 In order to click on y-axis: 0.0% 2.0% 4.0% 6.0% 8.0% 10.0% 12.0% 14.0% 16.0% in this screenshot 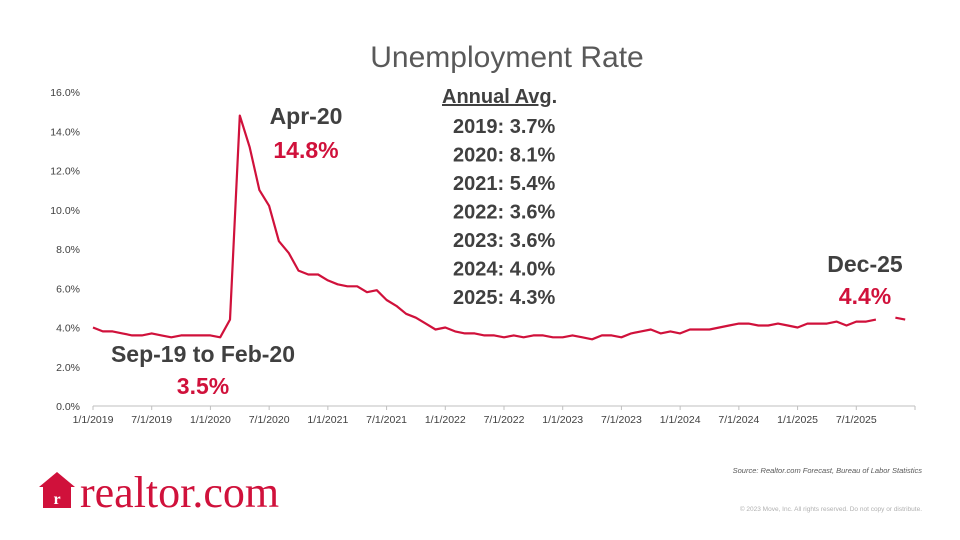, I will do `click(65, 250)`.